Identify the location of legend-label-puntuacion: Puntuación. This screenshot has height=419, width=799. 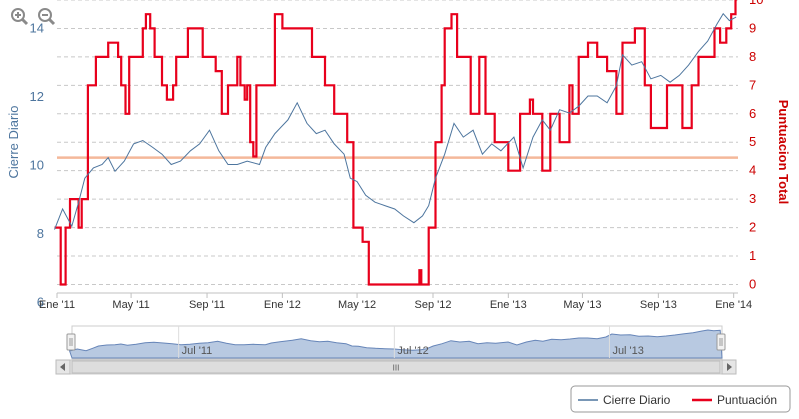
(747, 400).